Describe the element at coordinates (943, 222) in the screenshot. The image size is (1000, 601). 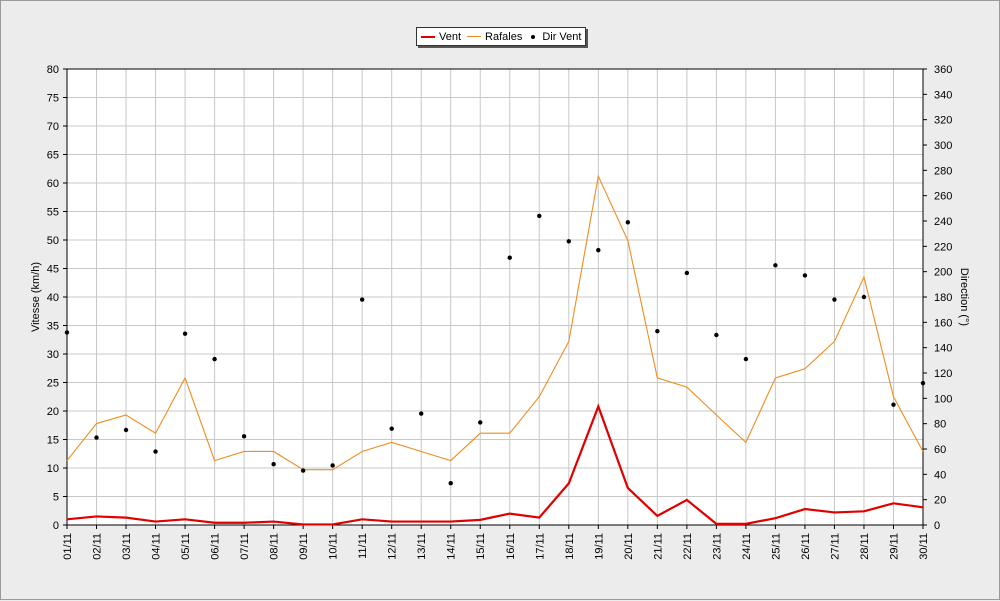
I see `y2-tick-label: 240` at that location.